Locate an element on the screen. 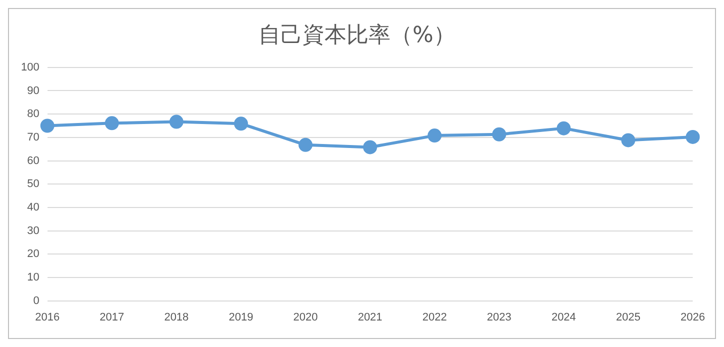  x-tick-label: 2016 is located at coordinates (47, 317).